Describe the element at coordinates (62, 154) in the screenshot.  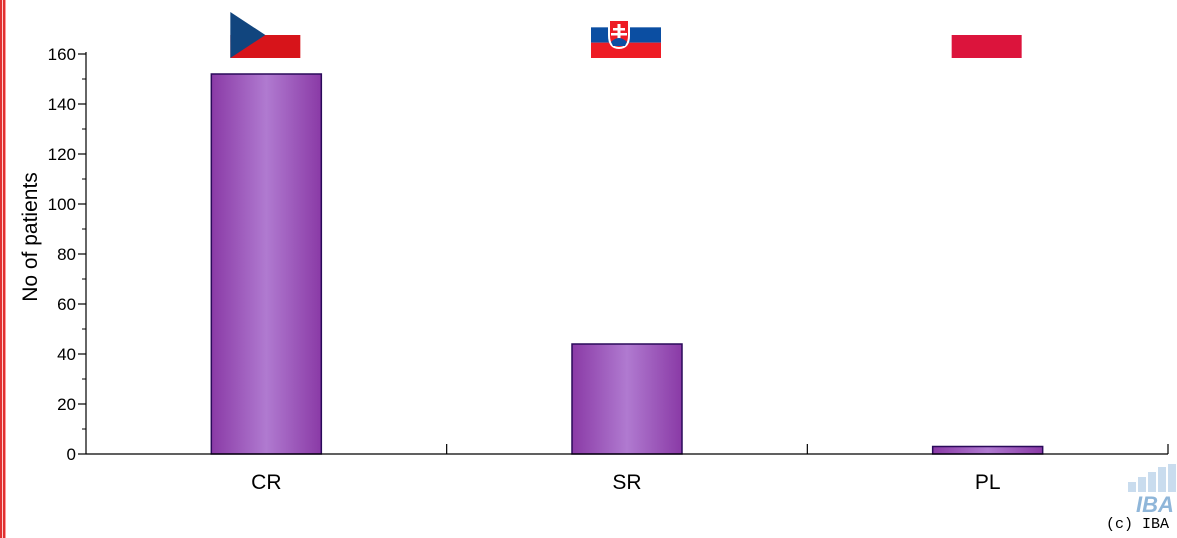
I see `y-tick-label: 120` at that location.